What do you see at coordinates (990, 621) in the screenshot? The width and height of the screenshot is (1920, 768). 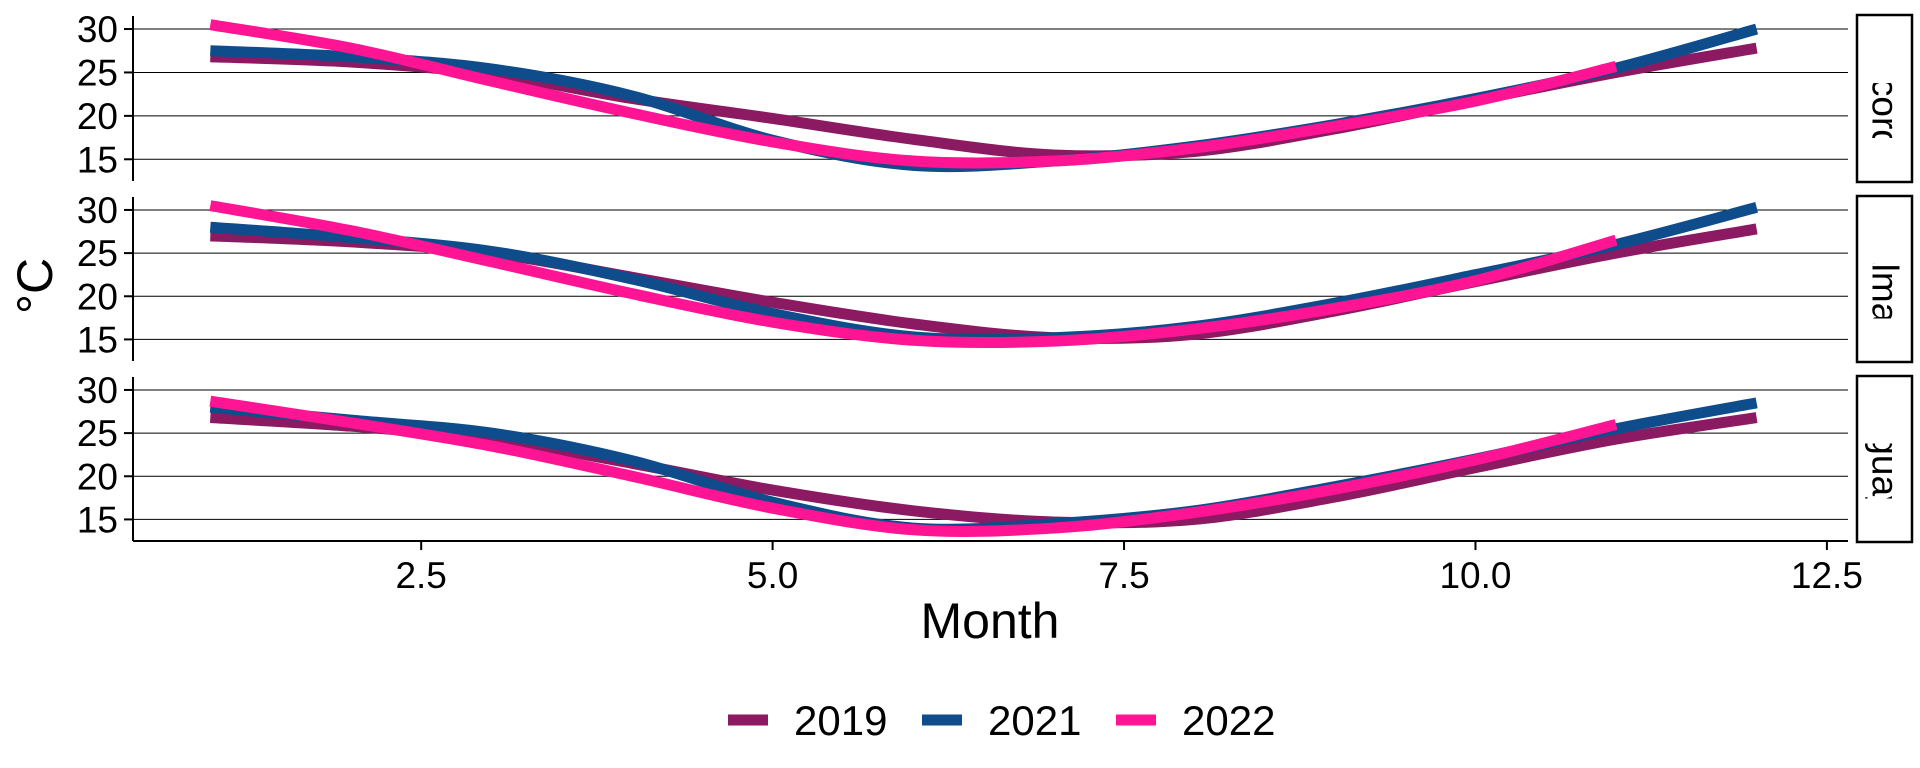 I see `x-axis-title: Month` at bounding box center [990, 621].